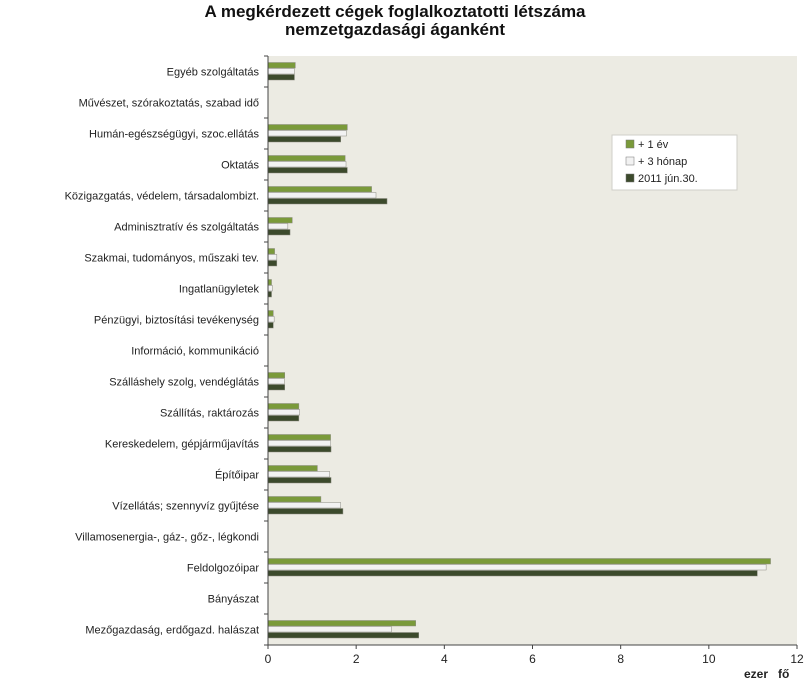 The image size is (811, 680). What do you see at coordinates (174, 135) in the screenshot?
I see `category-label: Humán-egészségügyi, szoc.ellátás` at bounding box center [174, 135].